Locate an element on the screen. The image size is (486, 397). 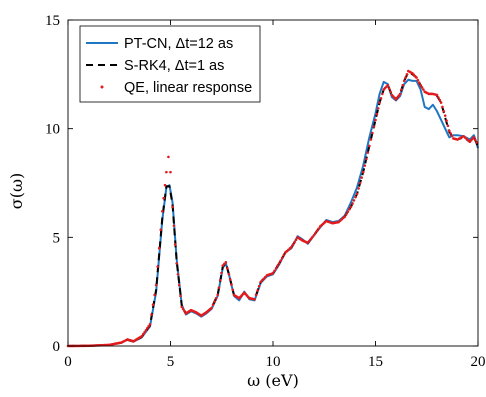
legend-label-s-rk4: S-RK4, Δt=1 as is located at coordinates (174, 66).